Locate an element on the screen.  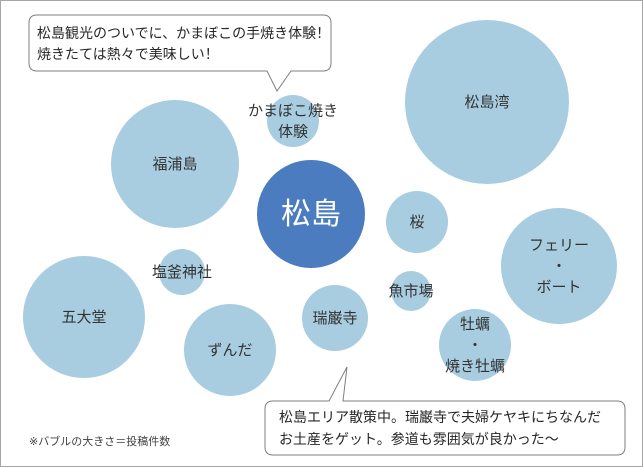
bubble-matsushima-bay is located at coordinates (487, 102).